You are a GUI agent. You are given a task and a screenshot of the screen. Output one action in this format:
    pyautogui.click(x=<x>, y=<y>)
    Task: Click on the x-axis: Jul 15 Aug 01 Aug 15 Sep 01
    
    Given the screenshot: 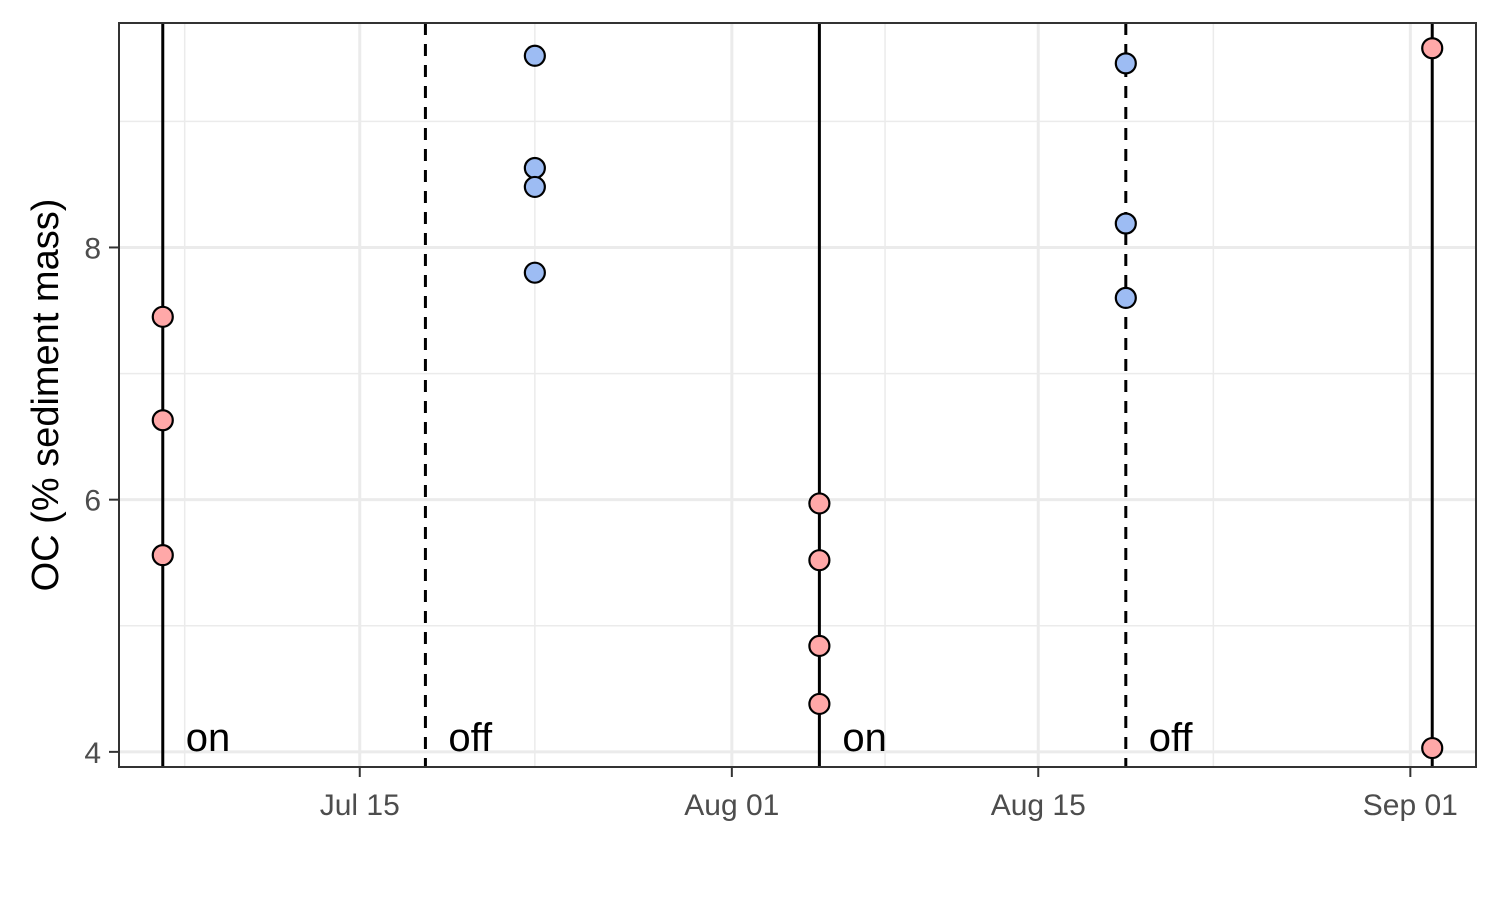 What is the action you would take?
    pyautogui.click(x=889, y=794)
    